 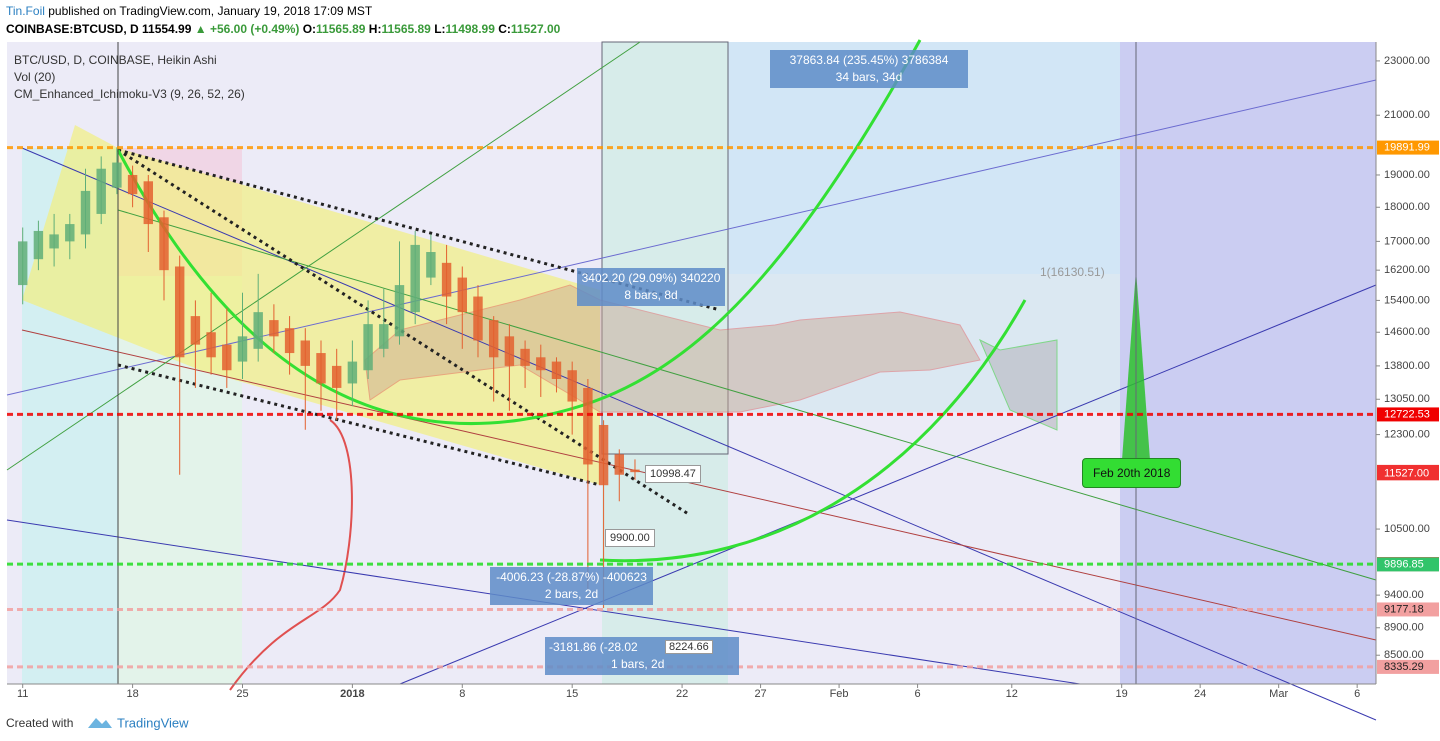 I want to click on fib-label: 1(16130.51), so click(x=1072, y=272).